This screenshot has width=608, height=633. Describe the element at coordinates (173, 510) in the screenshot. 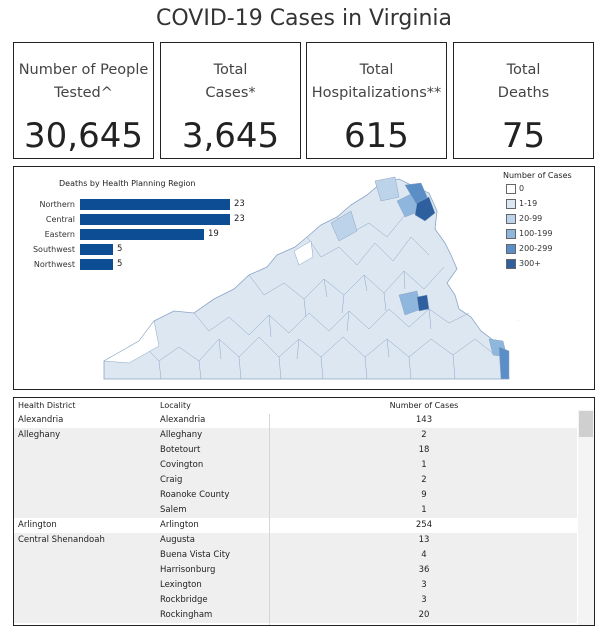

I see `cell-locality: Salem` at that location.